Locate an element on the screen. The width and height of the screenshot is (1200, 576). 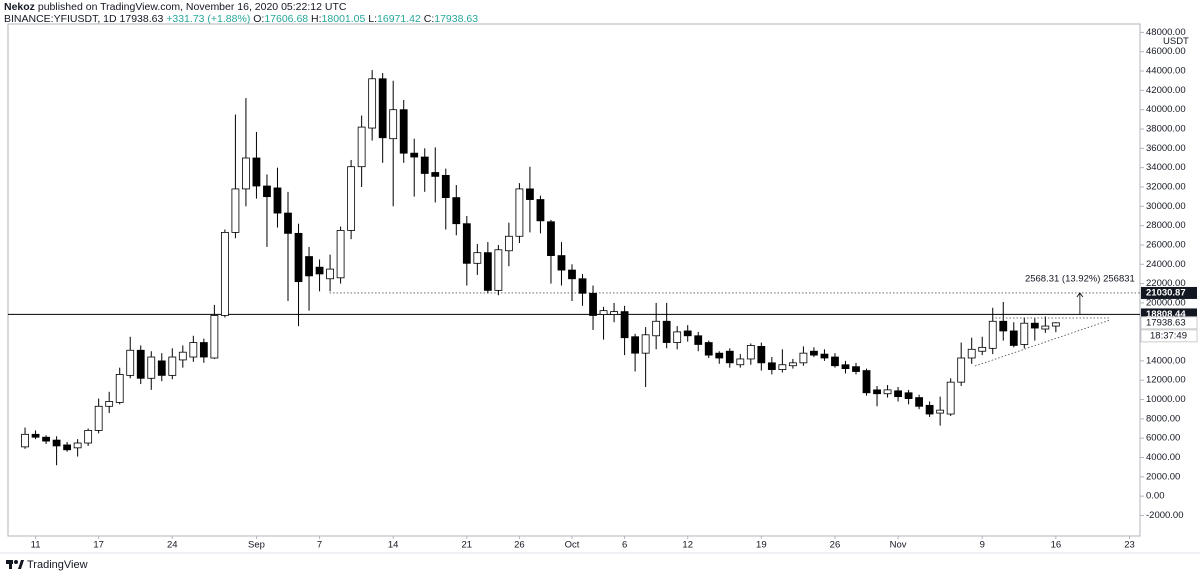
y-tick-label: 48000.00 is located at coordinates (1166, 32).